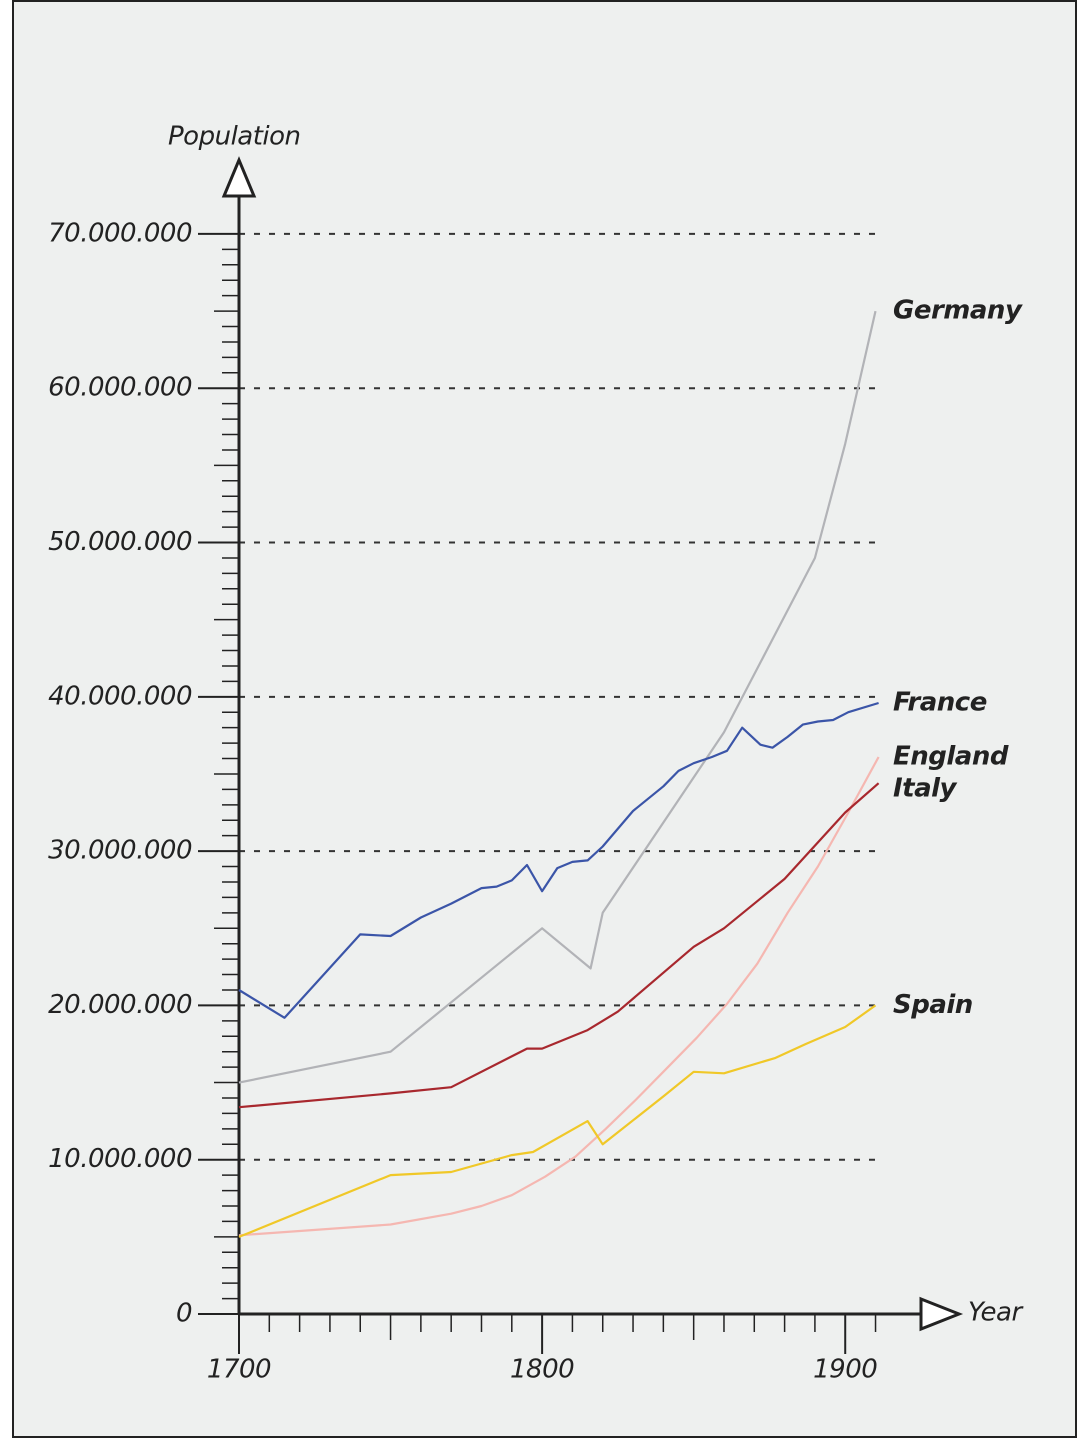 This screenshot has height=1444, width=1089. Describe the element at coordinates (120, 1159) in the screenshot. I see `y-tick-label: 10.000.000` at that location.